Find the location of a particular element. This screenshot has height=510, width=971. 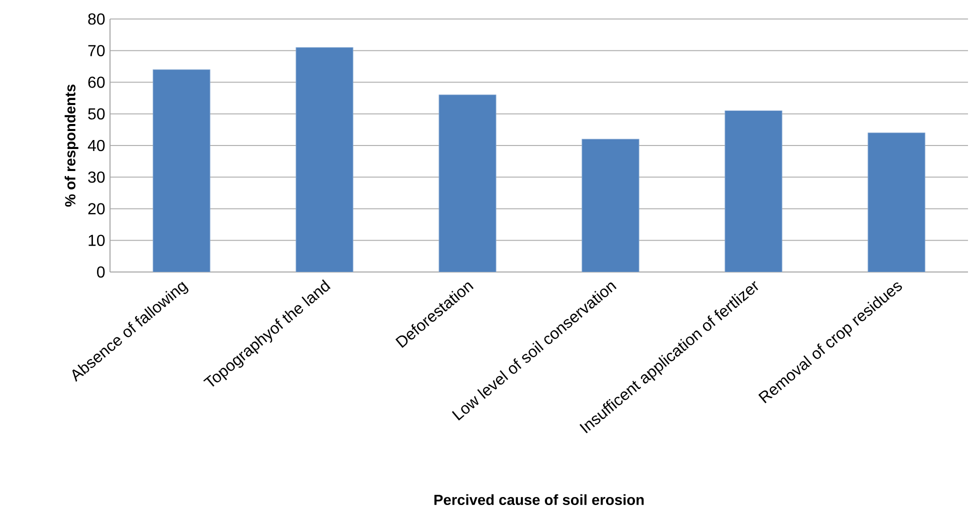

y-axis-title: % of respondents is located at coordinates (71, 145).